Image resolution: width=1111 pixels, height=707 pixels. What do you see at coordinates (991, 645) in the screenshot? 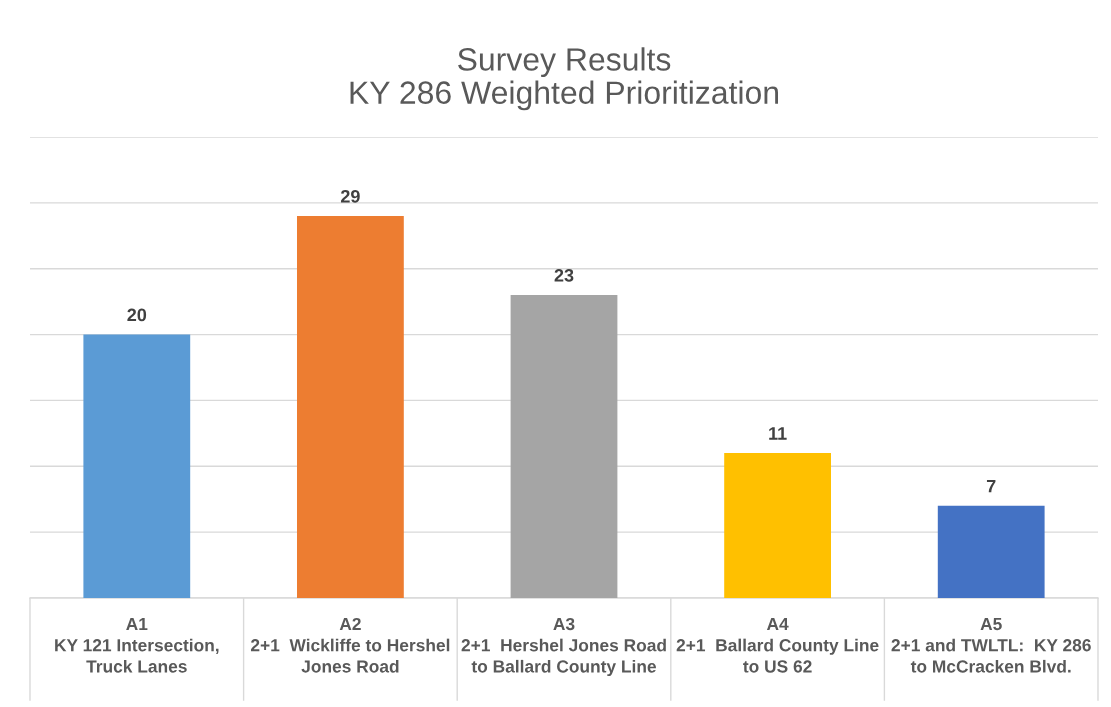
I see `x-tick-label: A5 2+1 and TWLTL: KY 286 to McCracken Blvd.` at bounding box center [991, 645].